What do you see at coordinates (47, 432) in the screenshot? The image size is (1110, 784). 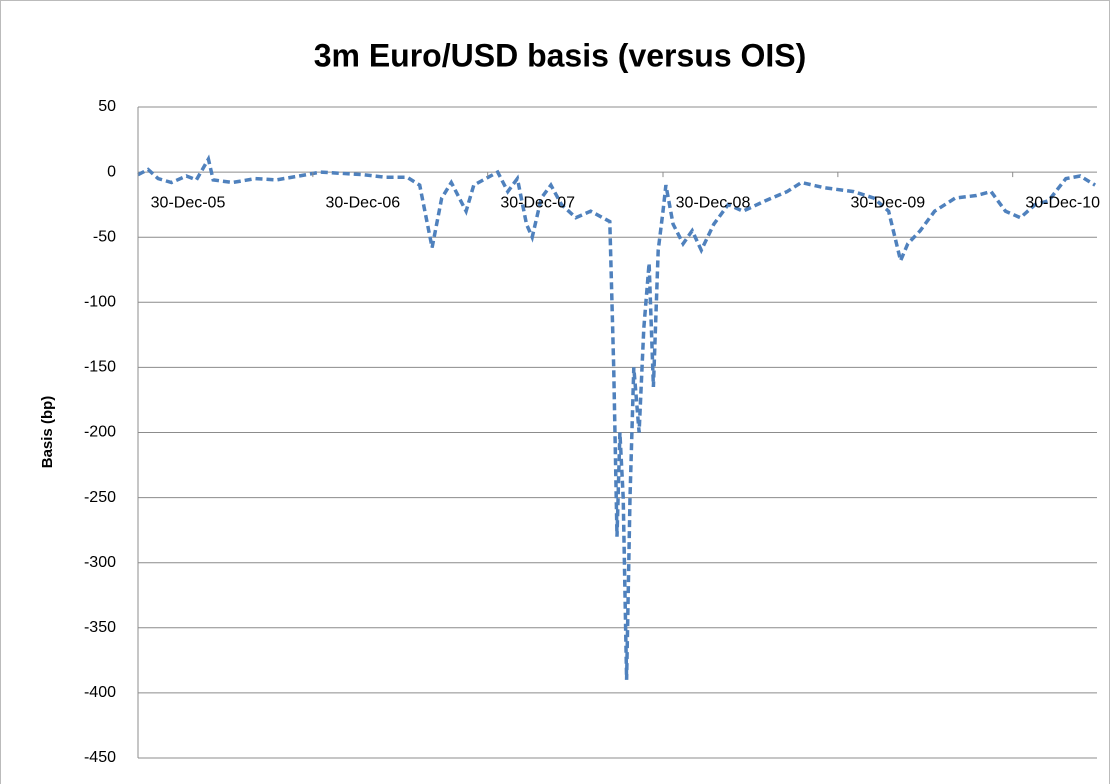 I see `y-axis-label: Basis (bp)` at bounding box center [47, 432].